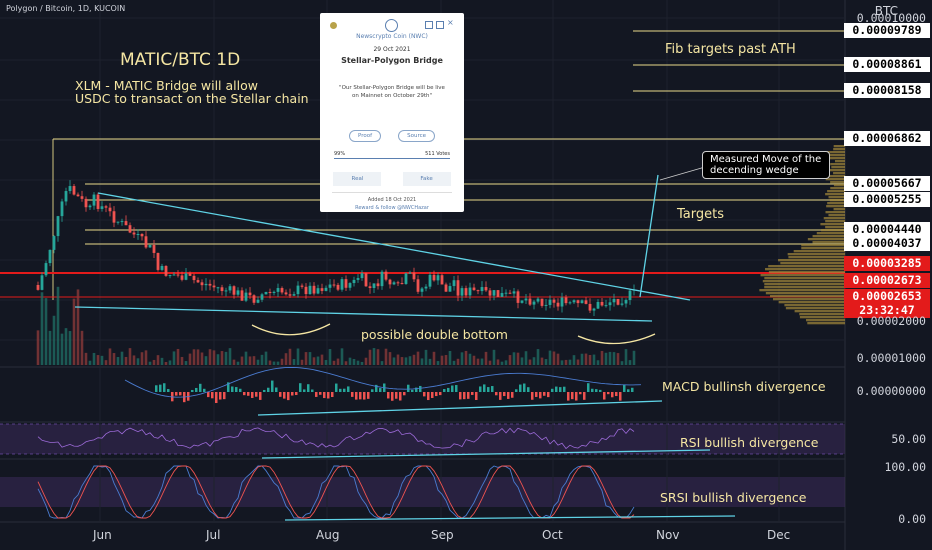 This screenshot has height=550, width=932. Describe the element at coordinates (392, 208) in the screenshot. I see `card-reward: Reward & follow @NWCHazar` at that location.